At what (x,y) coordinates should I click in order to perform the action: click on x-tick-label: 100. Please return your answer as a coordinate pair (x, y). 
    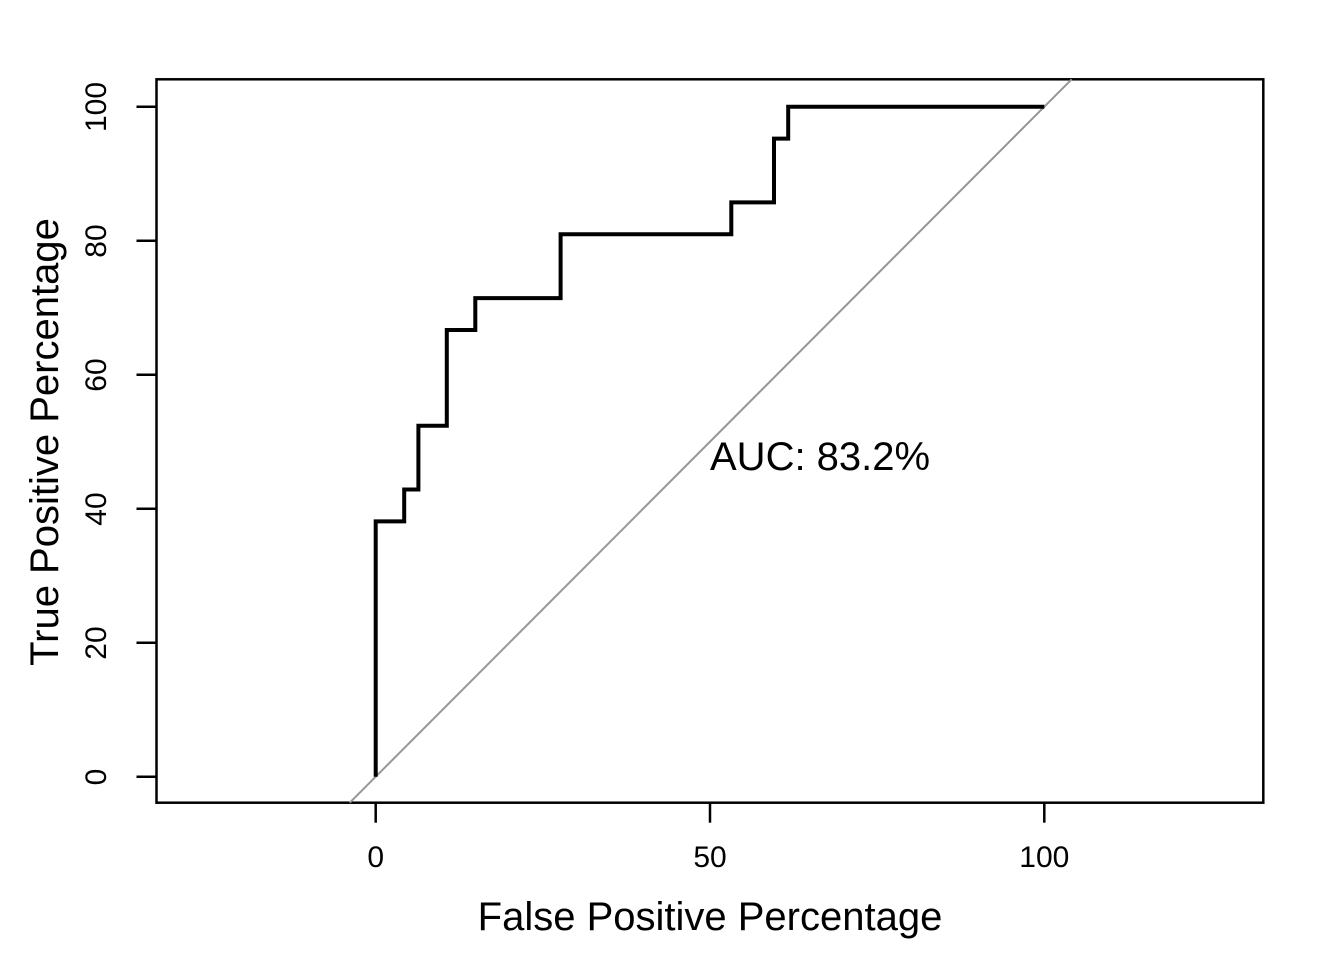
    Looking at the image, I should click on (1044, 857).